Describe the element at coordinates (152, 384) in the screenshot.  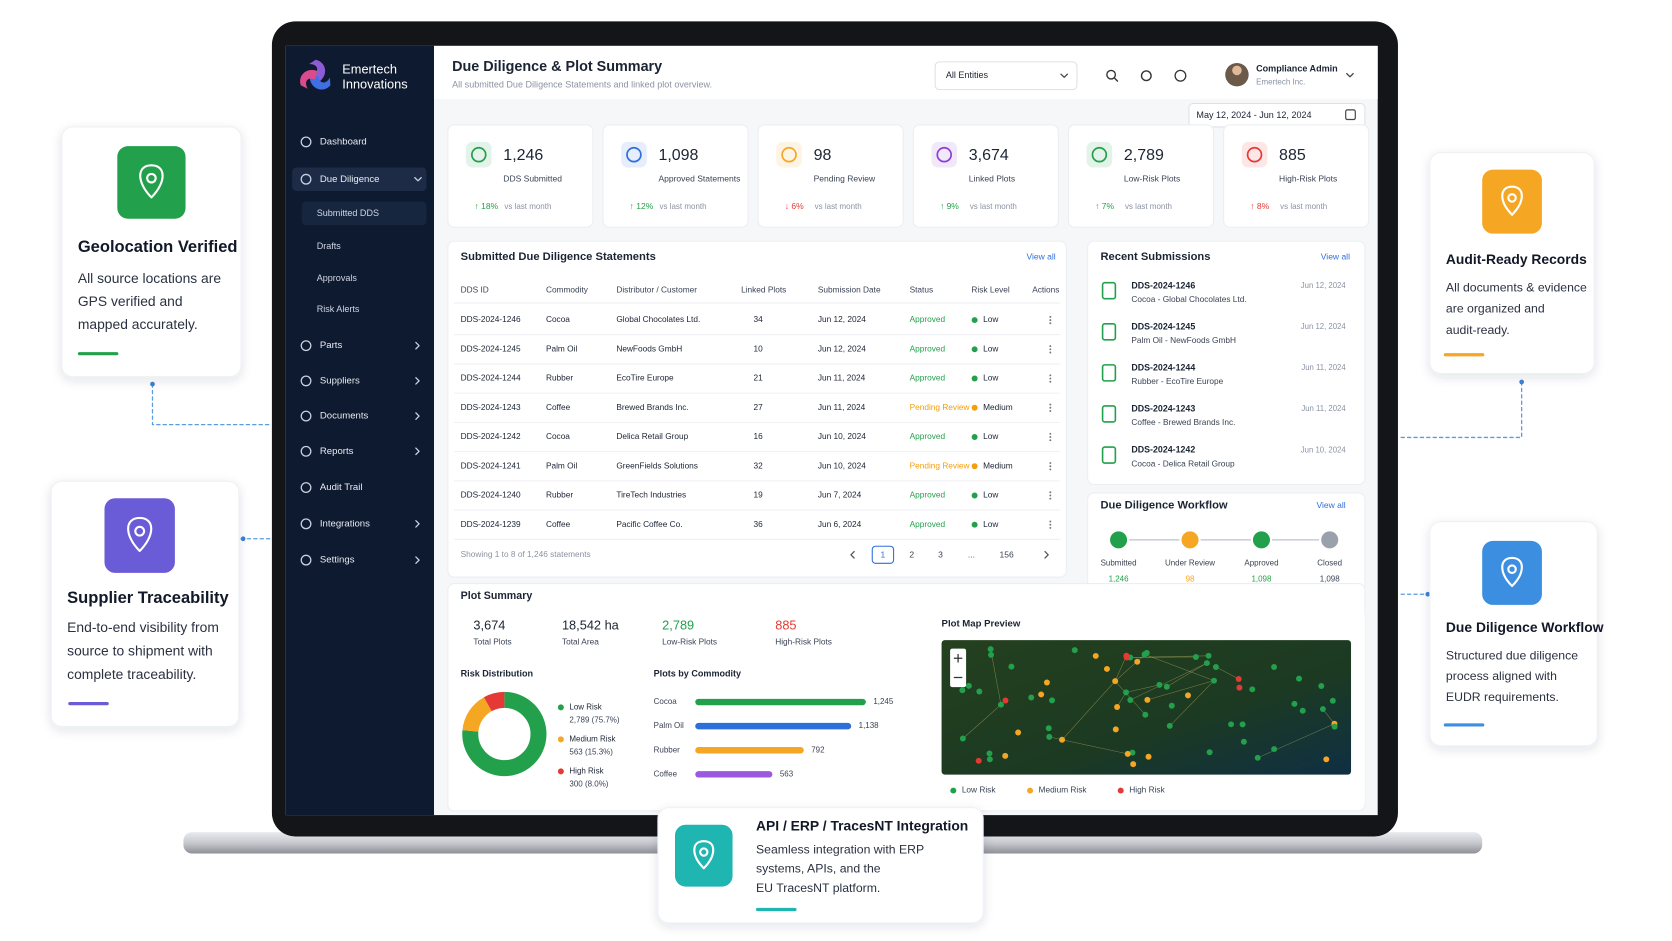
I see `connector-dot` at that location.